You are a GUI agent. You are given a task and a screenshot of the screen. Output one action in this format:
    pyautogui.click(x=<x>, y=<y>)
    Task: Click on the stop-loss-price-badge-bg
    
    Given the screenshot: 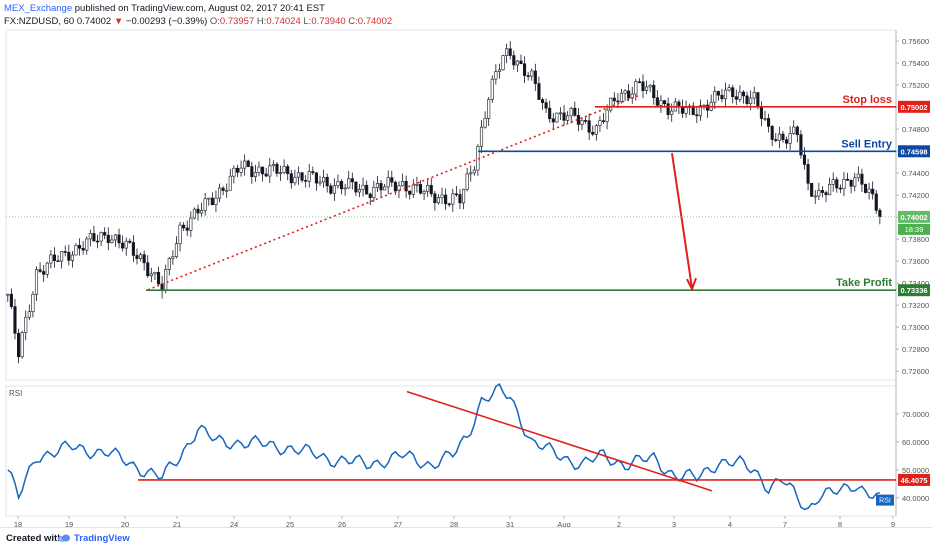 What is the action you would take?
    pyautogui.click(x=914, y=106)
    